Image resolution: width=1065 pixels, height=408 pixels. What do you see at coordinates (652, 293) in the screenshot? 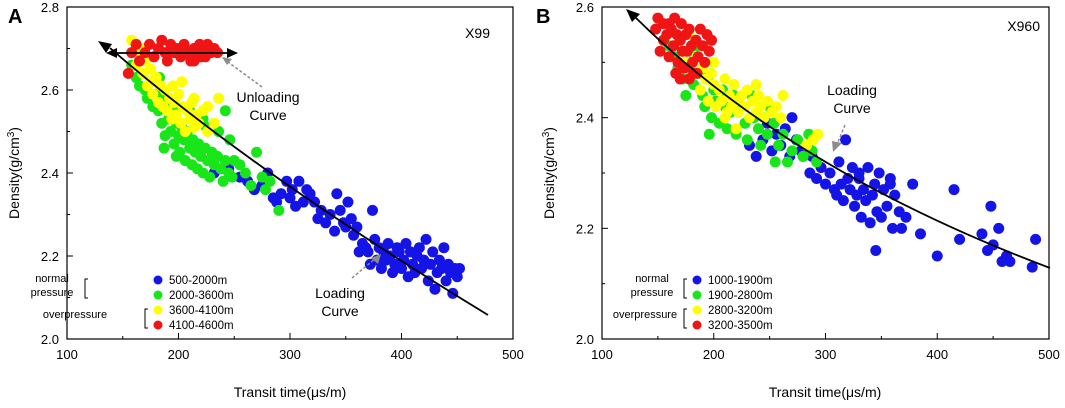
I see `panel-b-legend-group-normal-2: pressure` at bounding box center [652, 293].